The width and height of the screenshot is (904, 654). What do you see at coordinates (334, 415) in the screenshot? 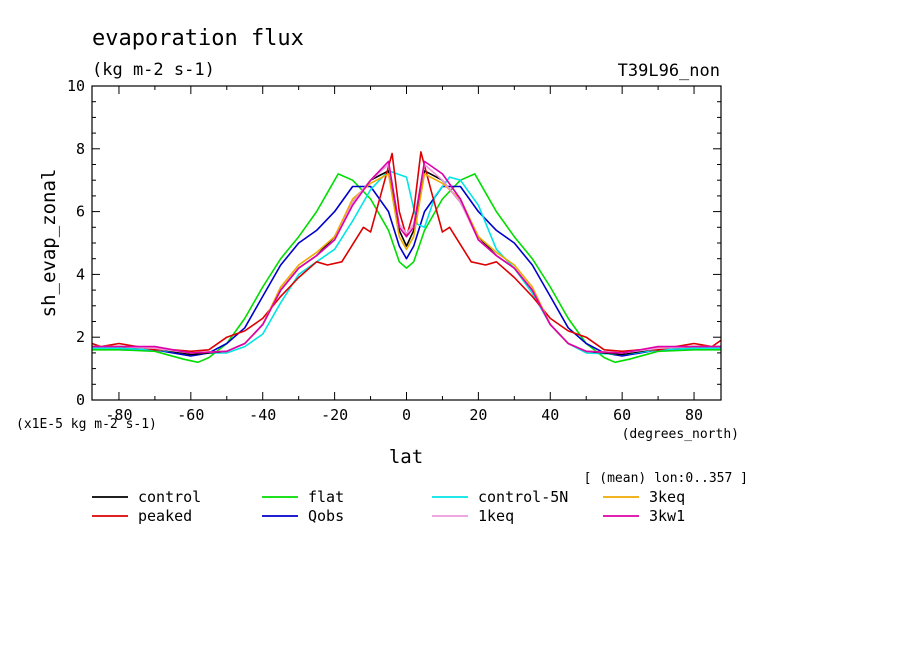
I see `x-tick-label: -20` at bounding box center [334, 415].